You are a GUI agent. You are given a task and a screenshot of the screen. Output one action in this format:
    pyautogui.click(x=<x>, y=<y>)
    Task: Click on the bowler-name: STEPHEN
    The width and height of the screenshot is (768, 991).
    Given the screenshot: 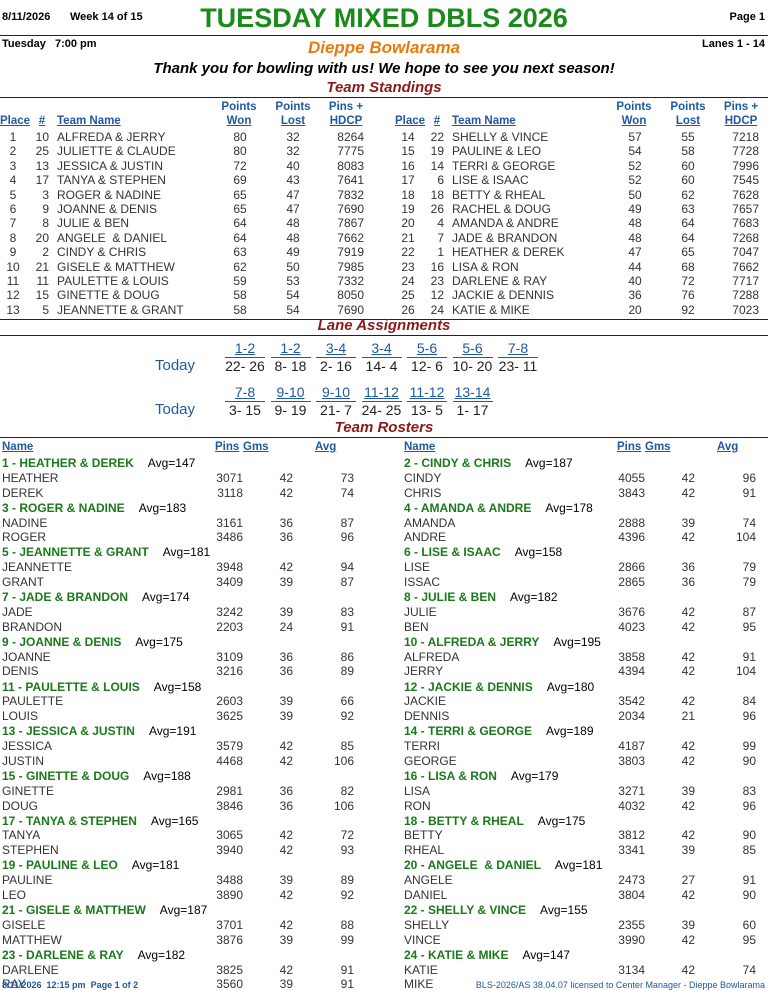 What is the action you would take?
    pyautogui.click(x=30, y=850)
    